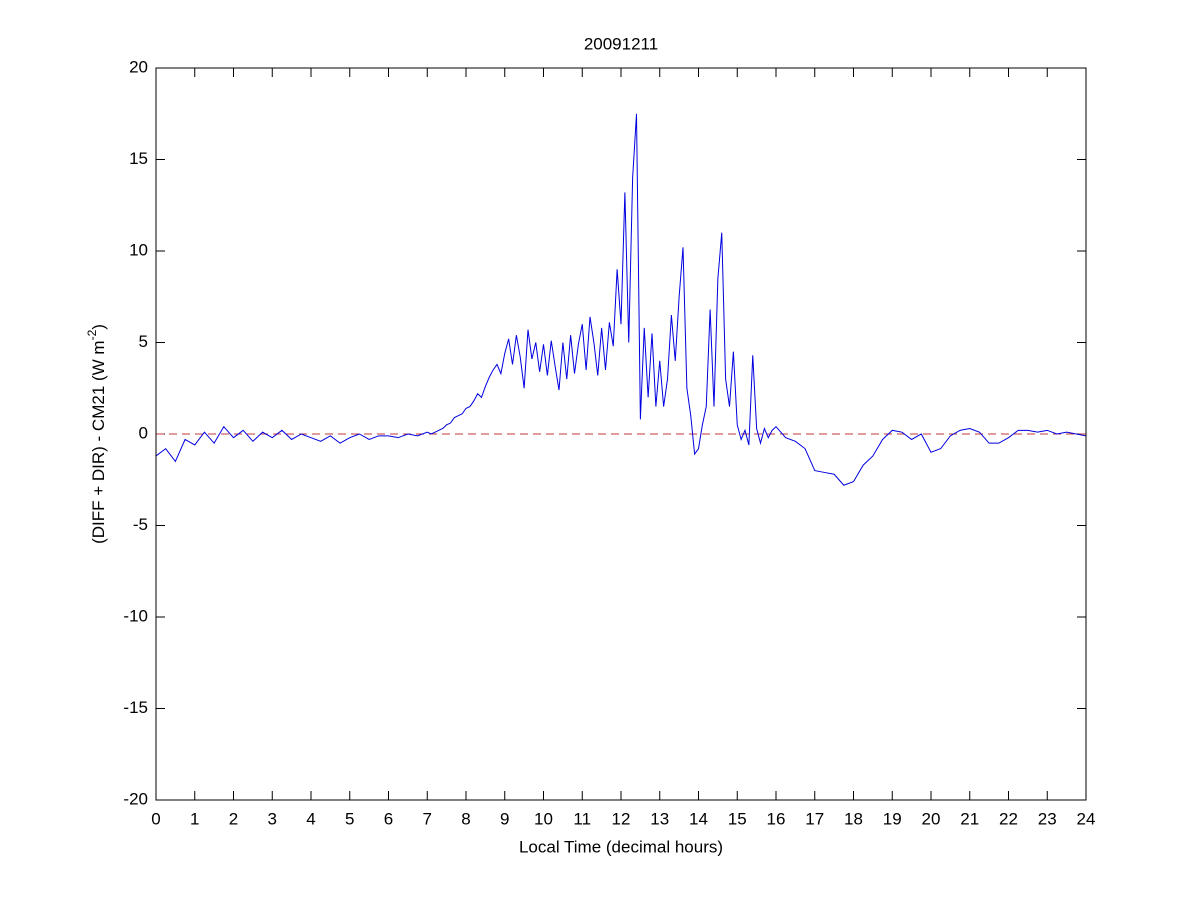 This screenshot has height=900, width=1200. What do you see at coordinates (98, 327) in the screenshot?
I see `y-axis-label-end: )` at bounding box center [98, 327].